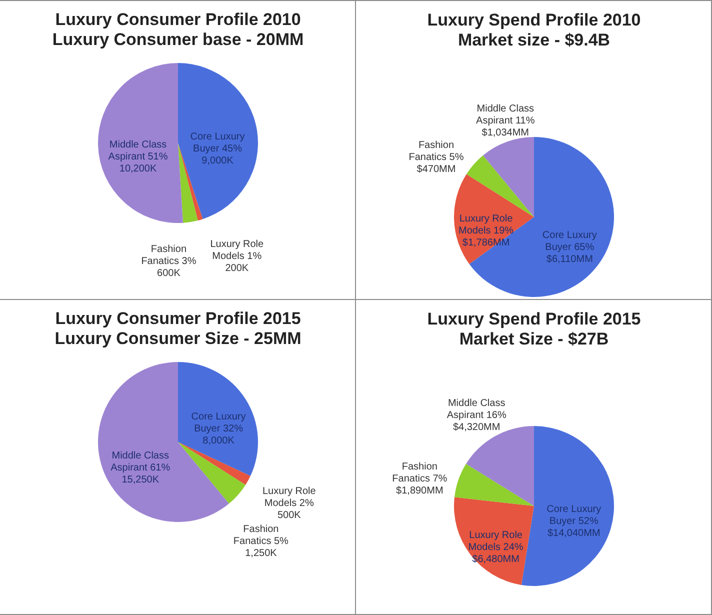  Describe the element at coordinates (178, 19) in the screenshot. I see `chart-title: Luxury Consumer Profile 2010` at that location.